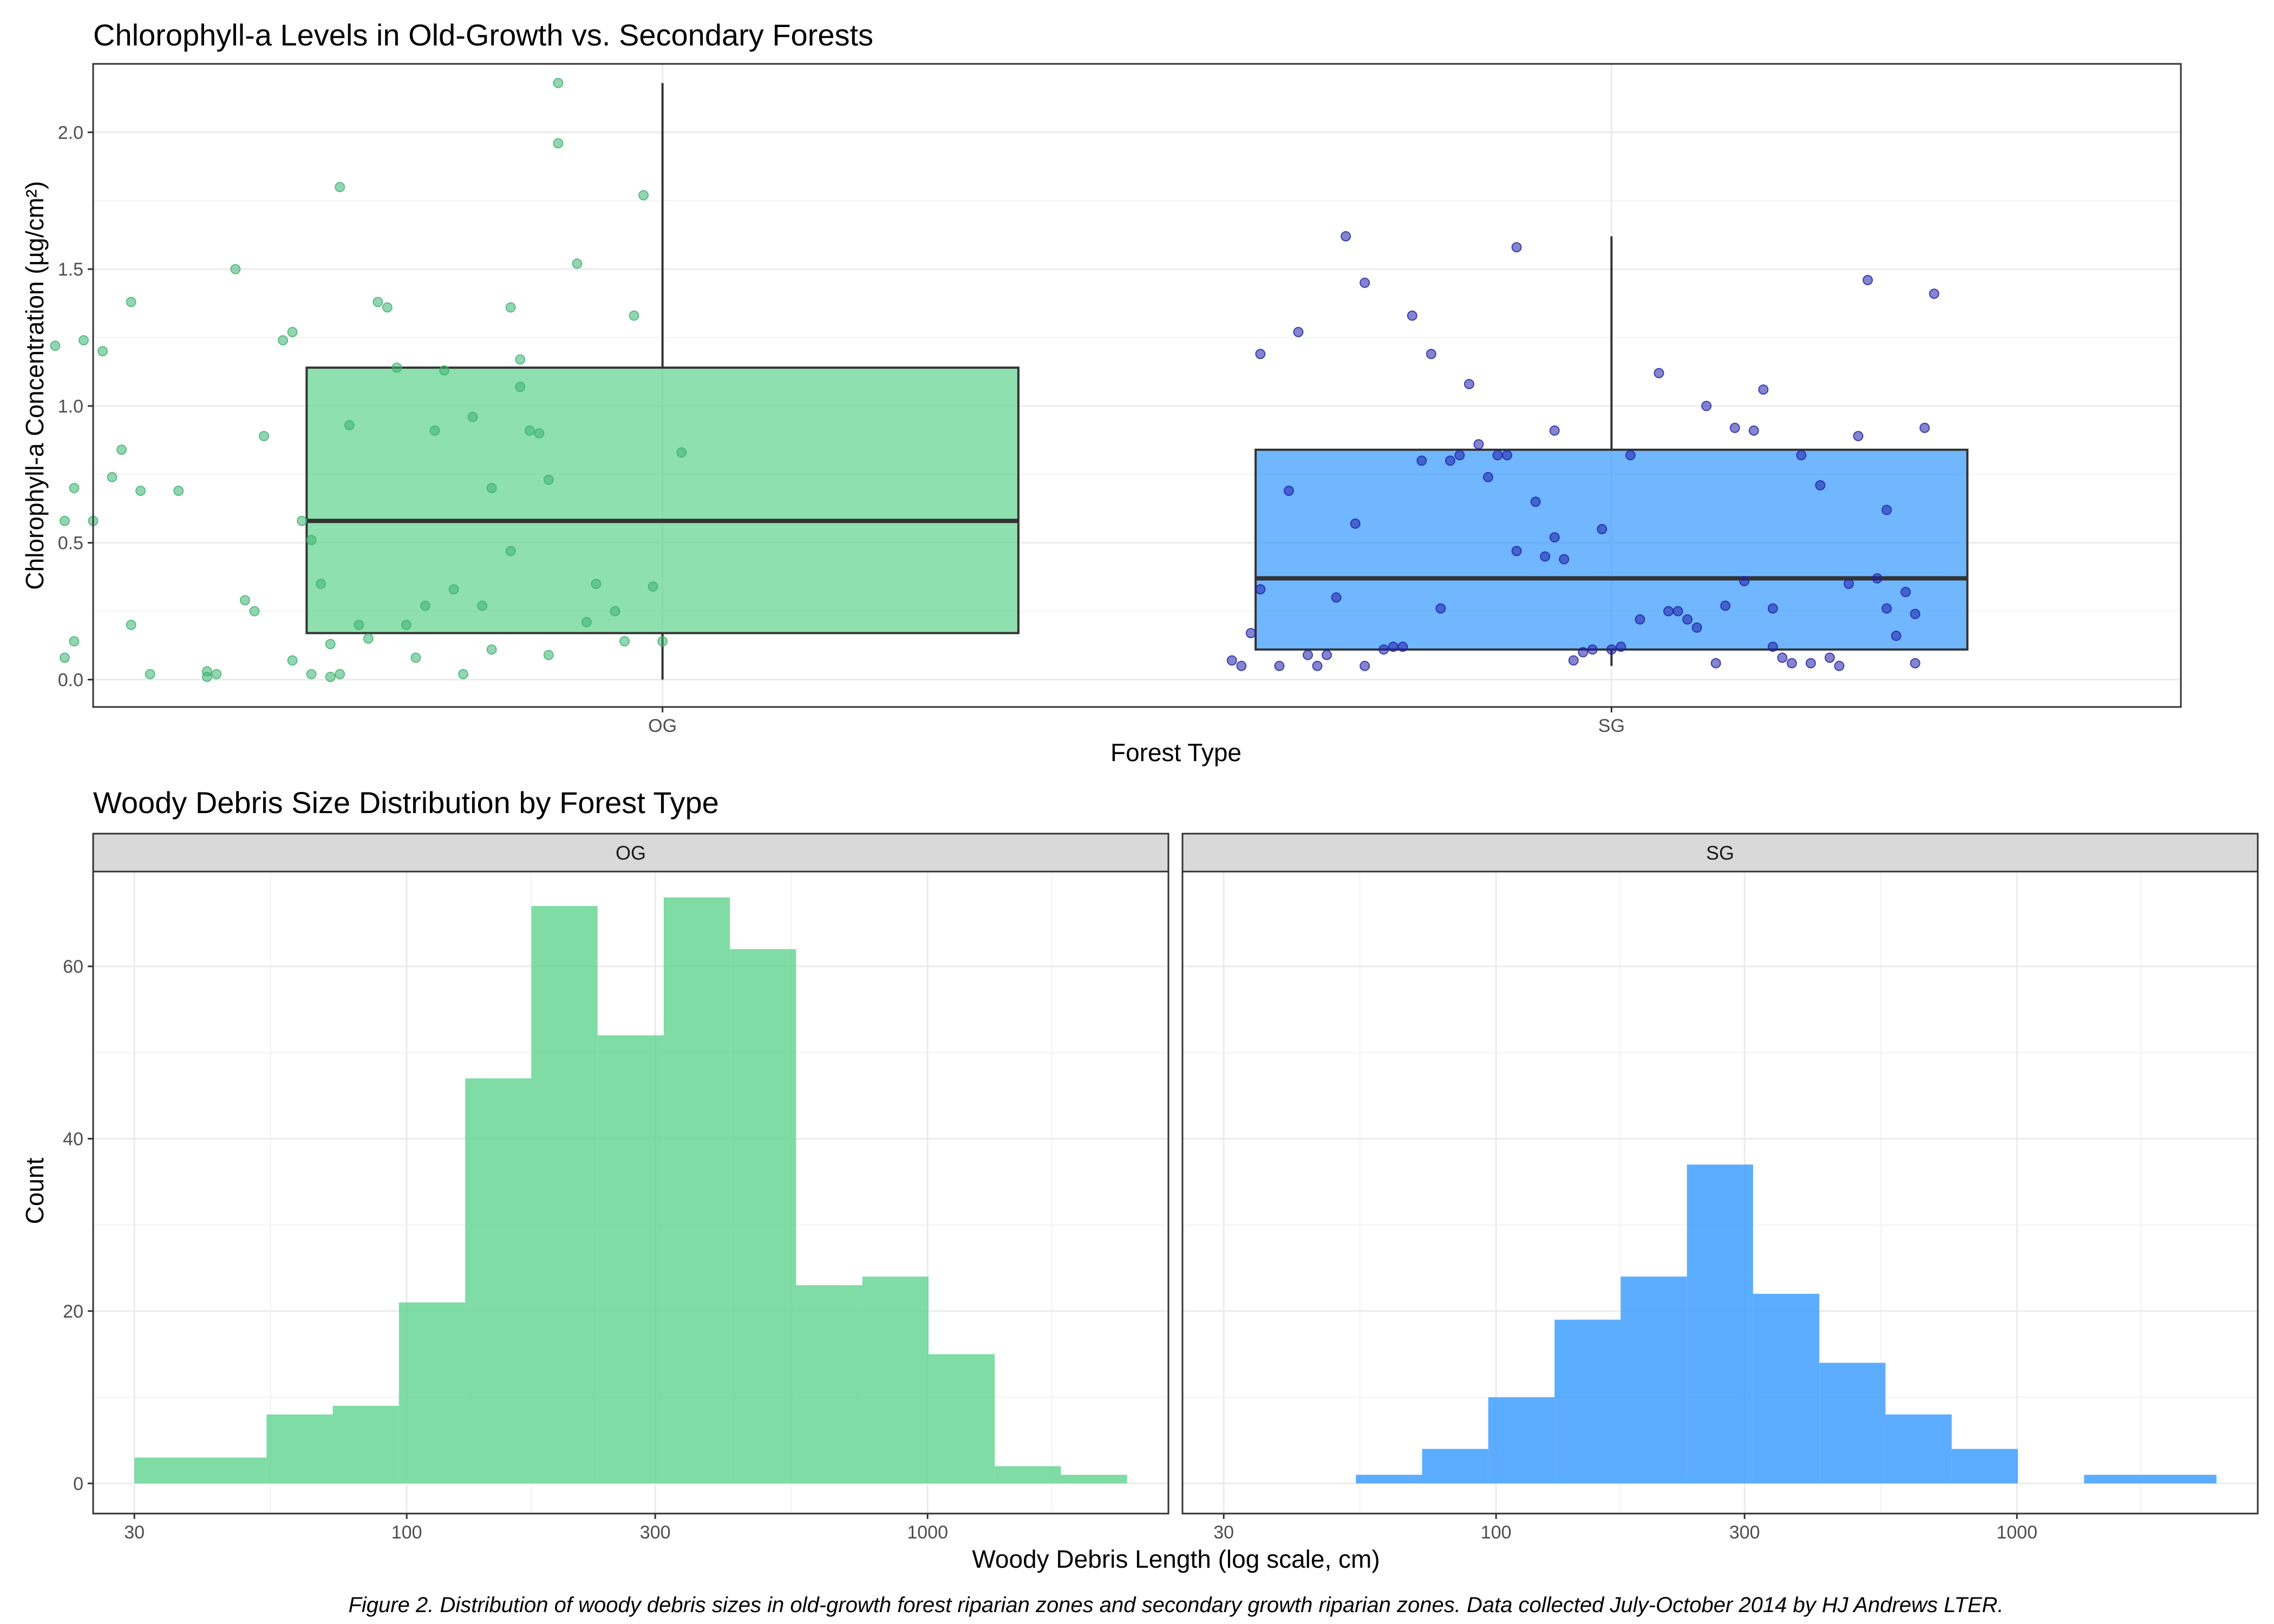  Describe the element at coordinates (1612, 726) in the screenshot. I see `boxplot-x-tick-label: SG` at that location.